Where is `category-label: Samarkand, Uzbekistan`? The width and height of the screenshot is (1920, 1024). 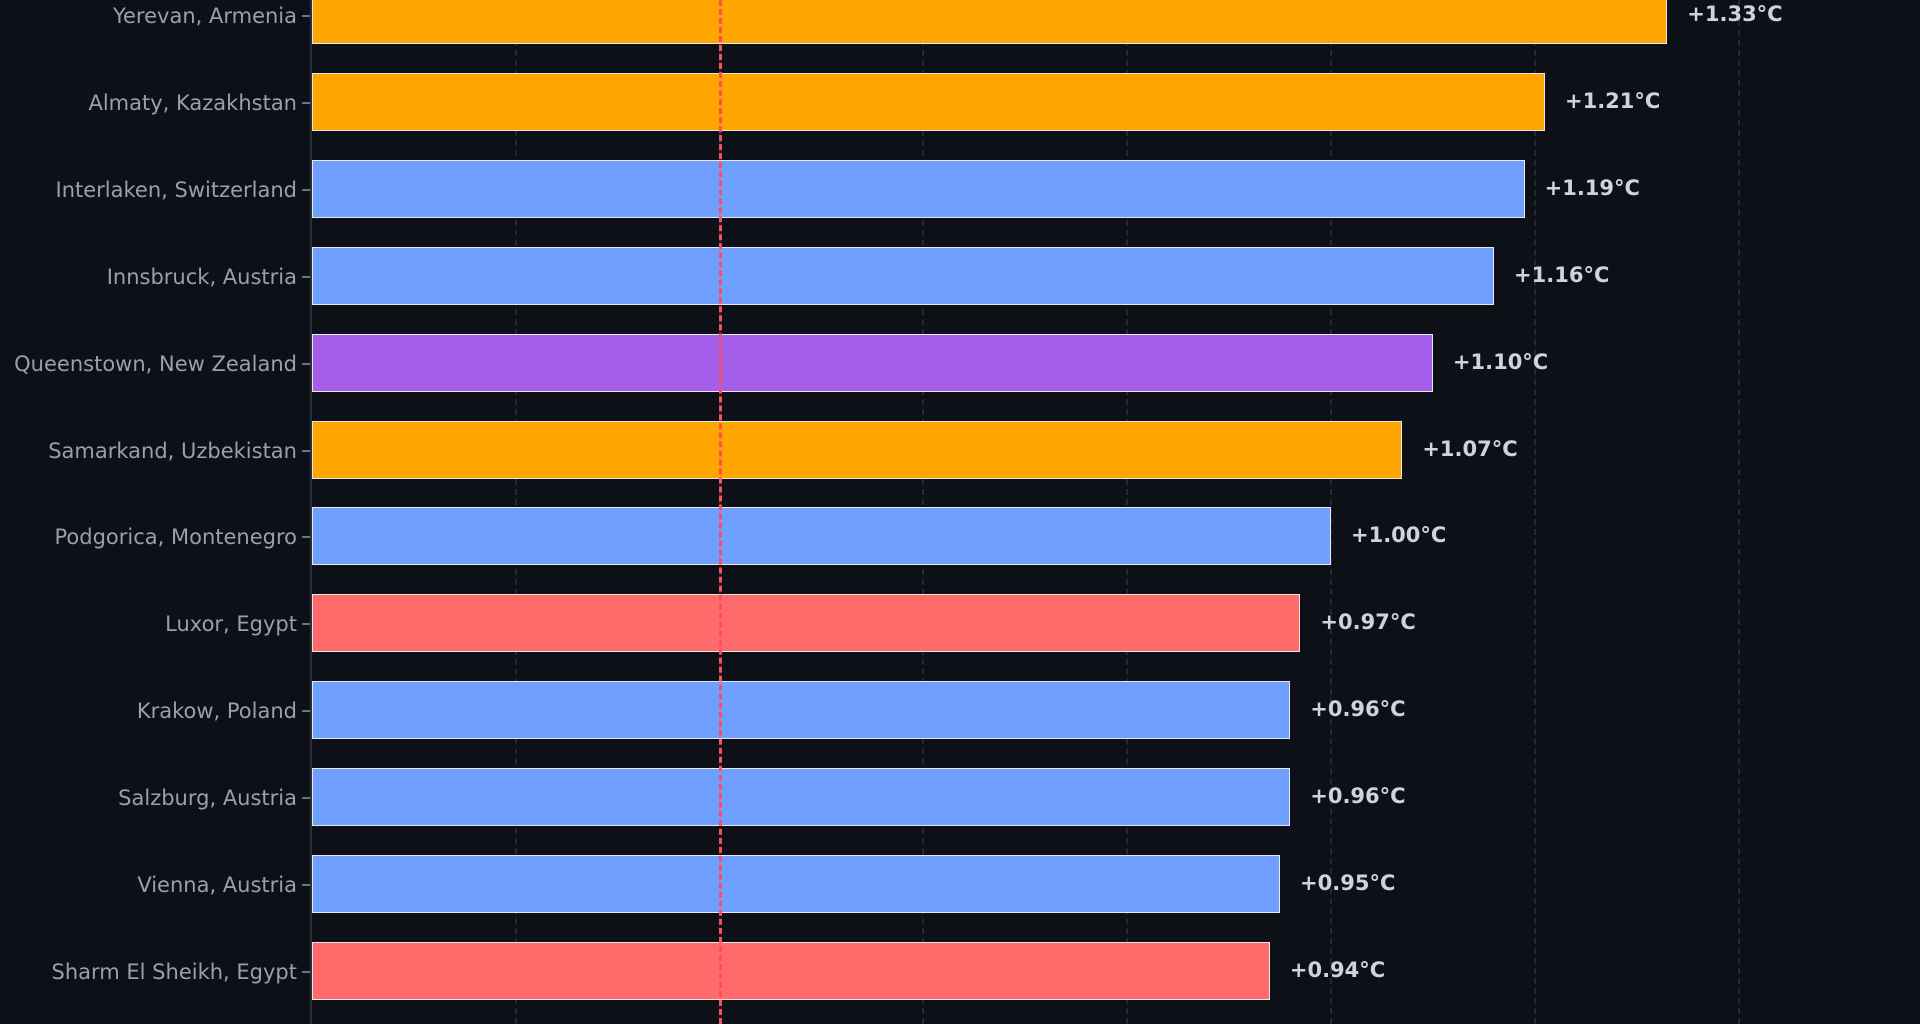 category-label: Samarkand, Uzbekistan is located at coordinates (172, 450).